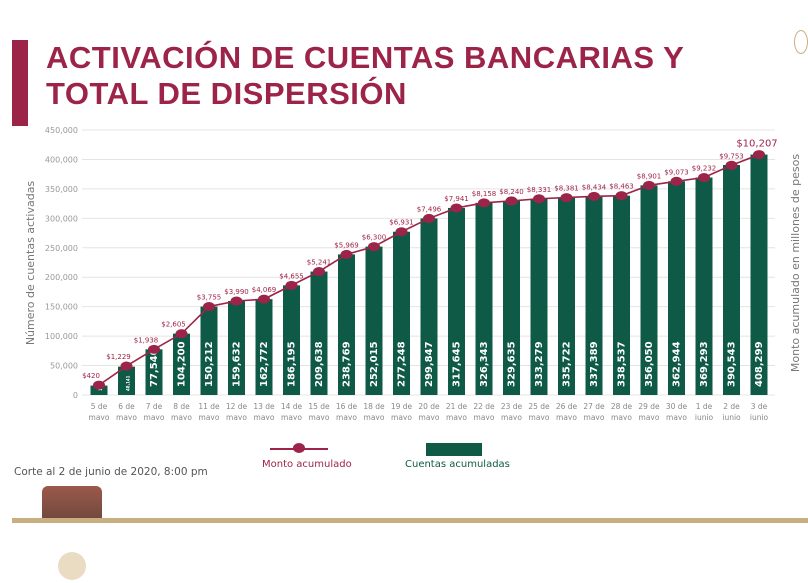  What do you see at coordinates (374, 238) in the screenshot?
I see `line-label: $6,300` at bounding box center [374, 238].